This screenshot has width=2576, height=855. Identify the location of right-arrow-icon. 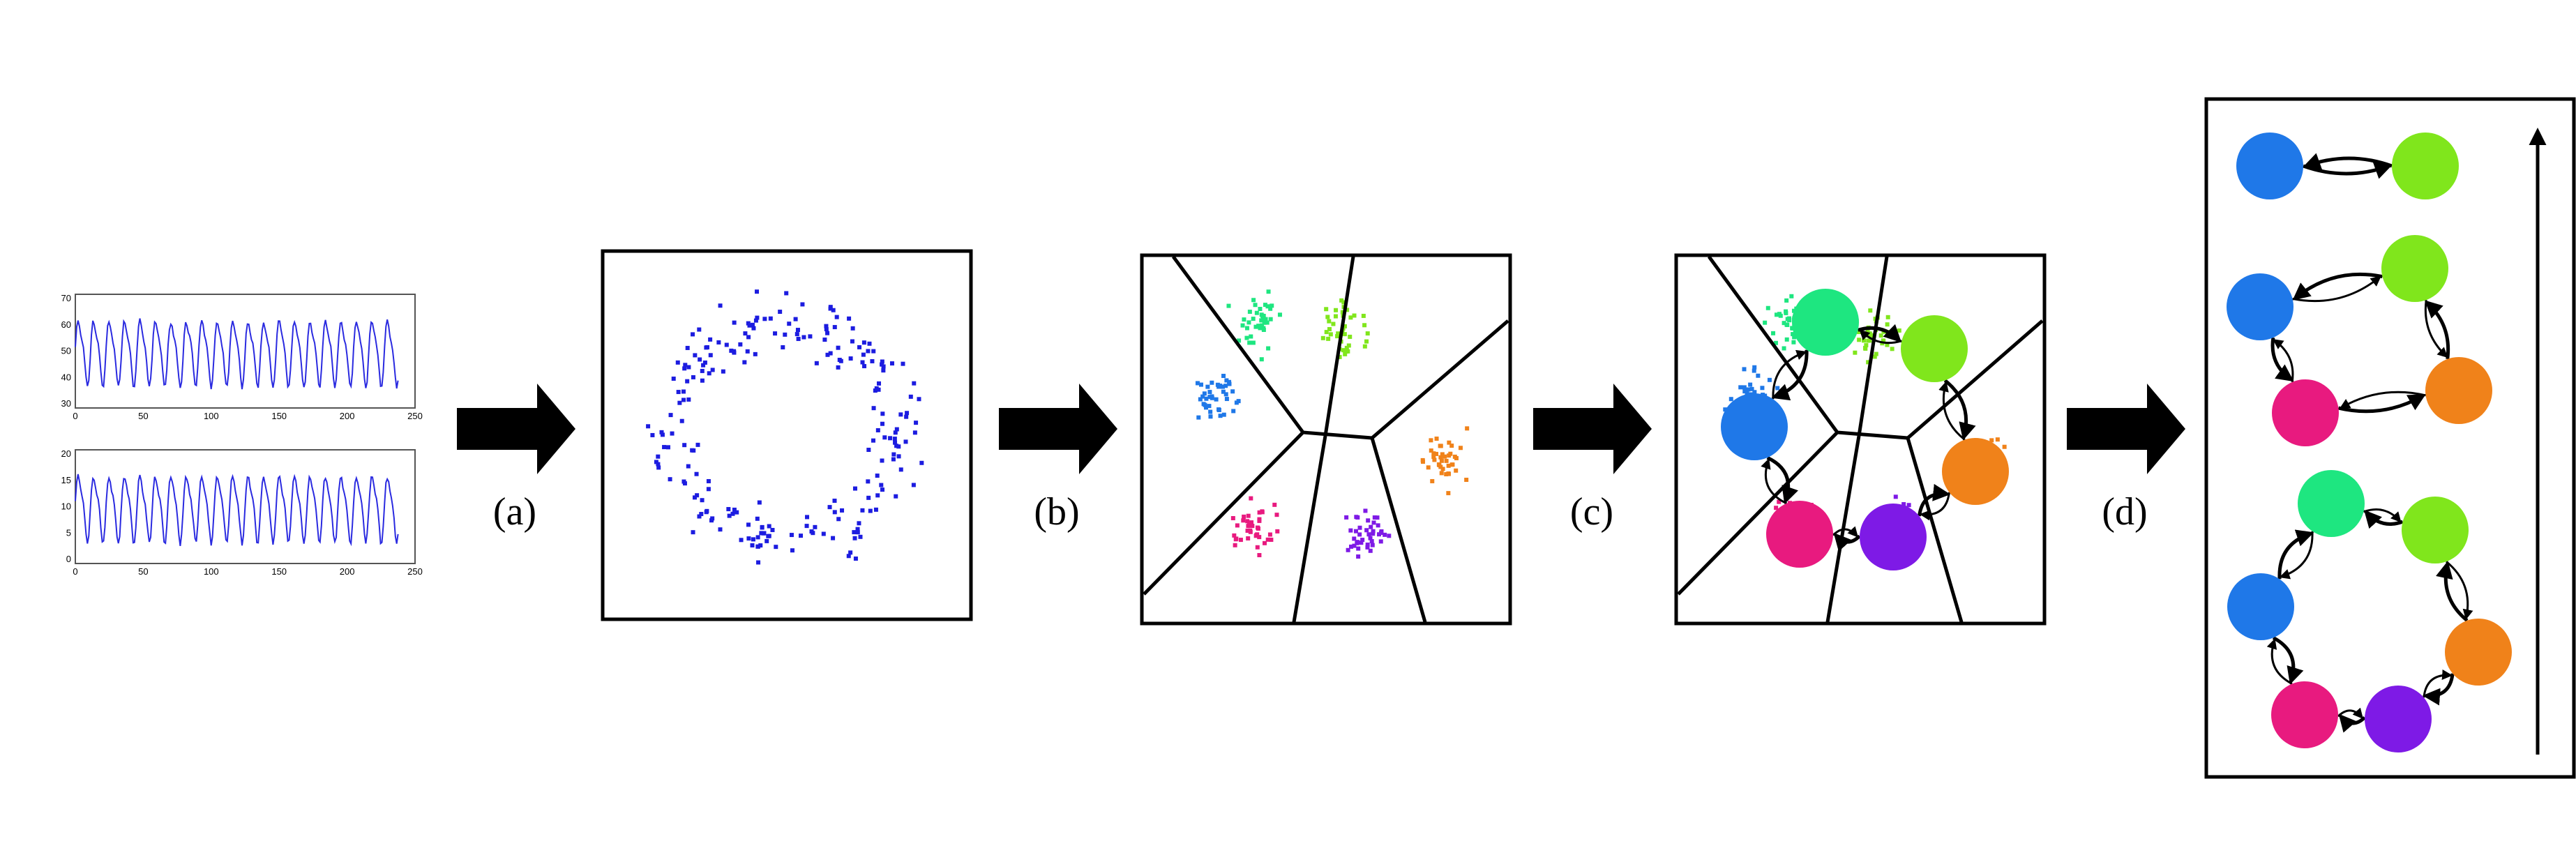
(2126, 429).